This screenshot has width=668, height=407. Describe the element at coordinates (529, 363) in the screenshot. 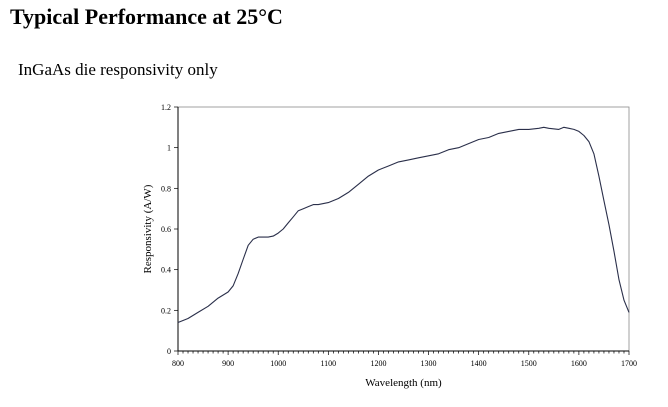

I see `x-tick-label: 1500` at that location.